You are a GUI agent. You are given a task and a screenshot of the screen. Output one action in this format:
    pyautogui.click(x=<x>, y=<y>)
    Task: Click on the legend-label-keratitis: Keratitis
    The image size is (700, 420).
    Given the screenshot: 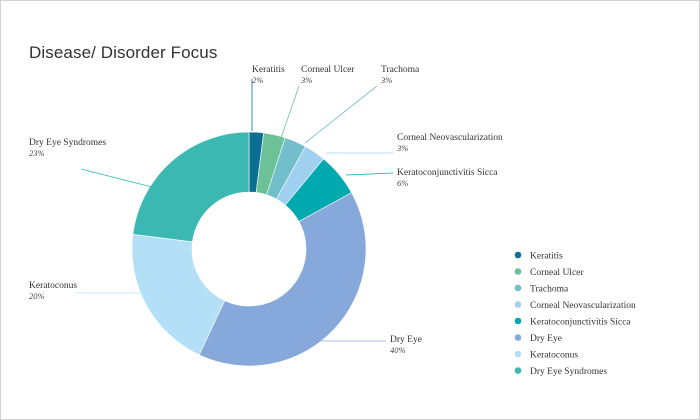 What is the action you would take?
    pyautogui.click(x=546, y=256)
    